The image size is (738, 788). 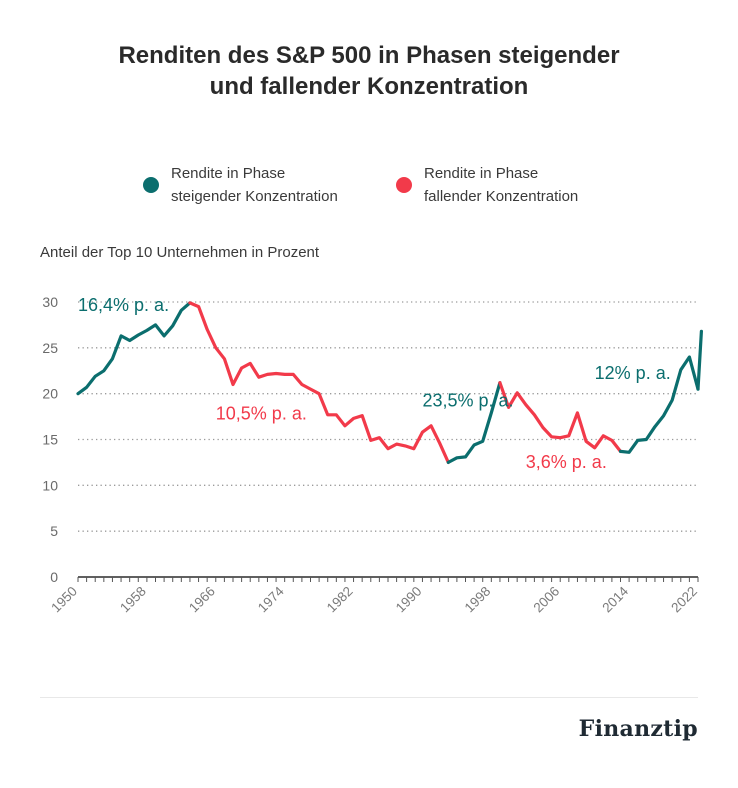 I want to click on x-tick-label: 1950, so click(x=64, y=600).